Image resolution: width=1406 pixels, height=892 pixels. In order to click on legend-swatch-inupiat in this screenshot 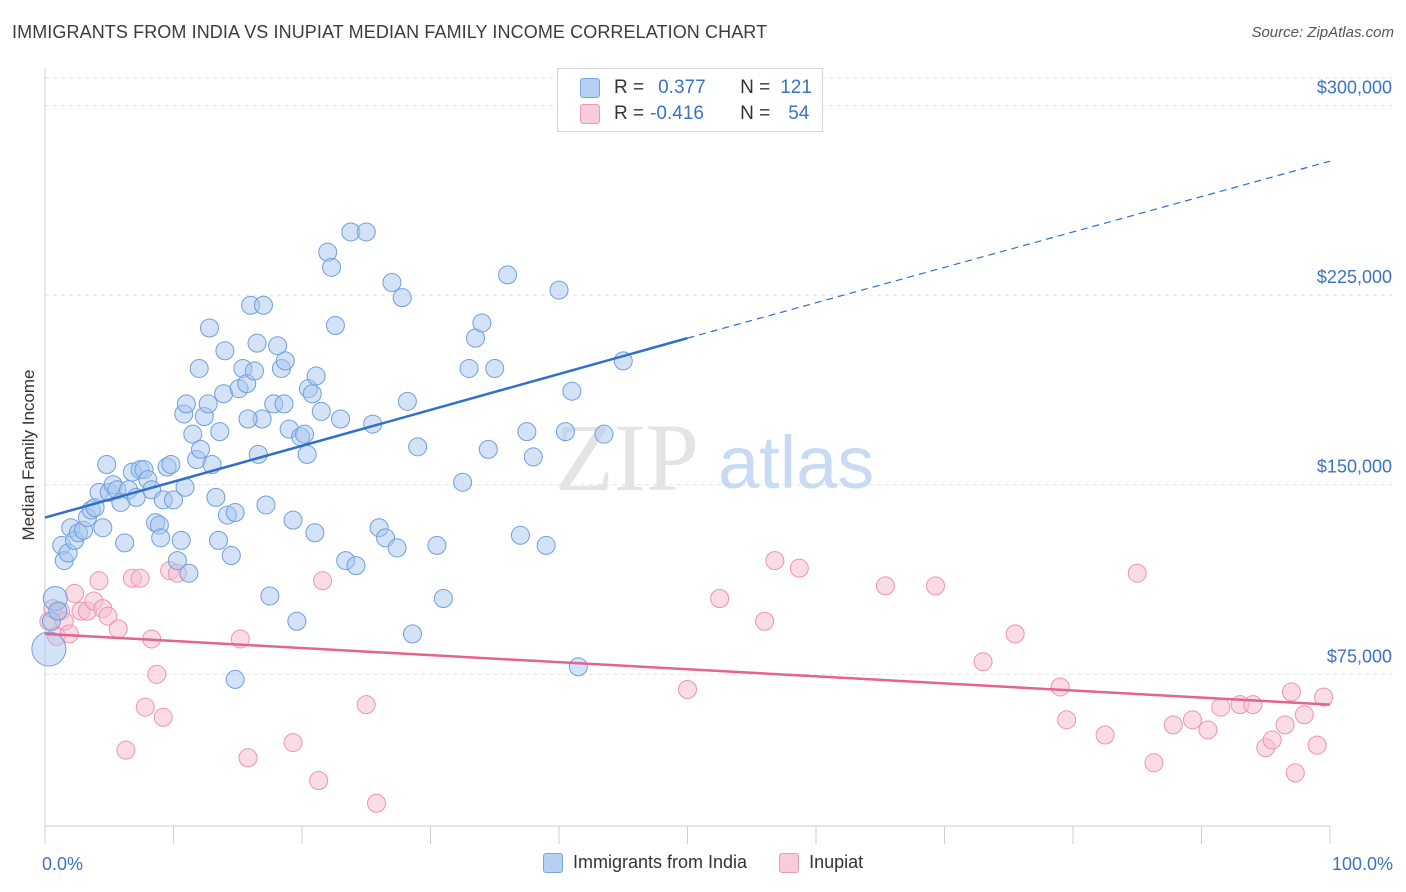, I will do `click(590, 114)`.